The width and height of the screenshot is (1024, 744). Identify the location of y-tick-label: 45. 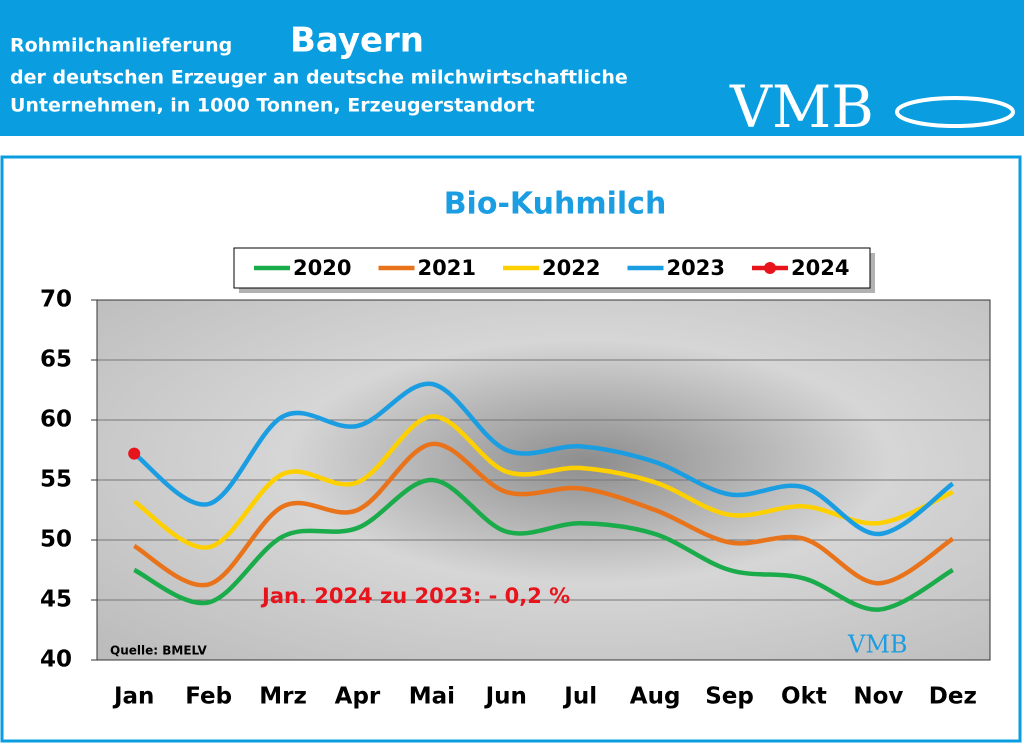
(56, 600).